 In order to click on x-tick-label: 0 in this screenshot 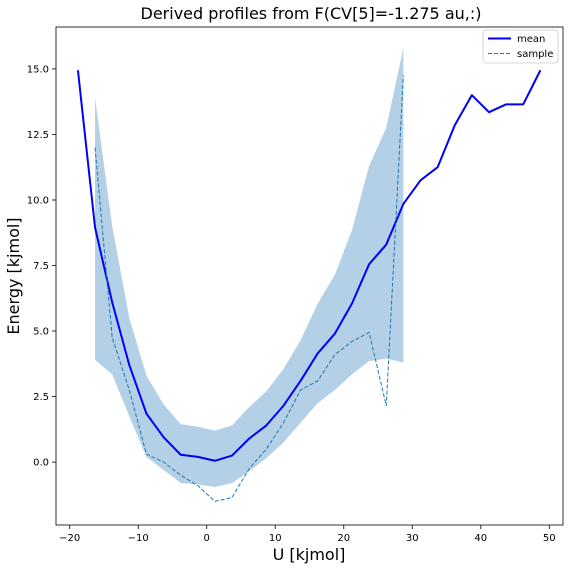, I will do `click(207, 538)`.